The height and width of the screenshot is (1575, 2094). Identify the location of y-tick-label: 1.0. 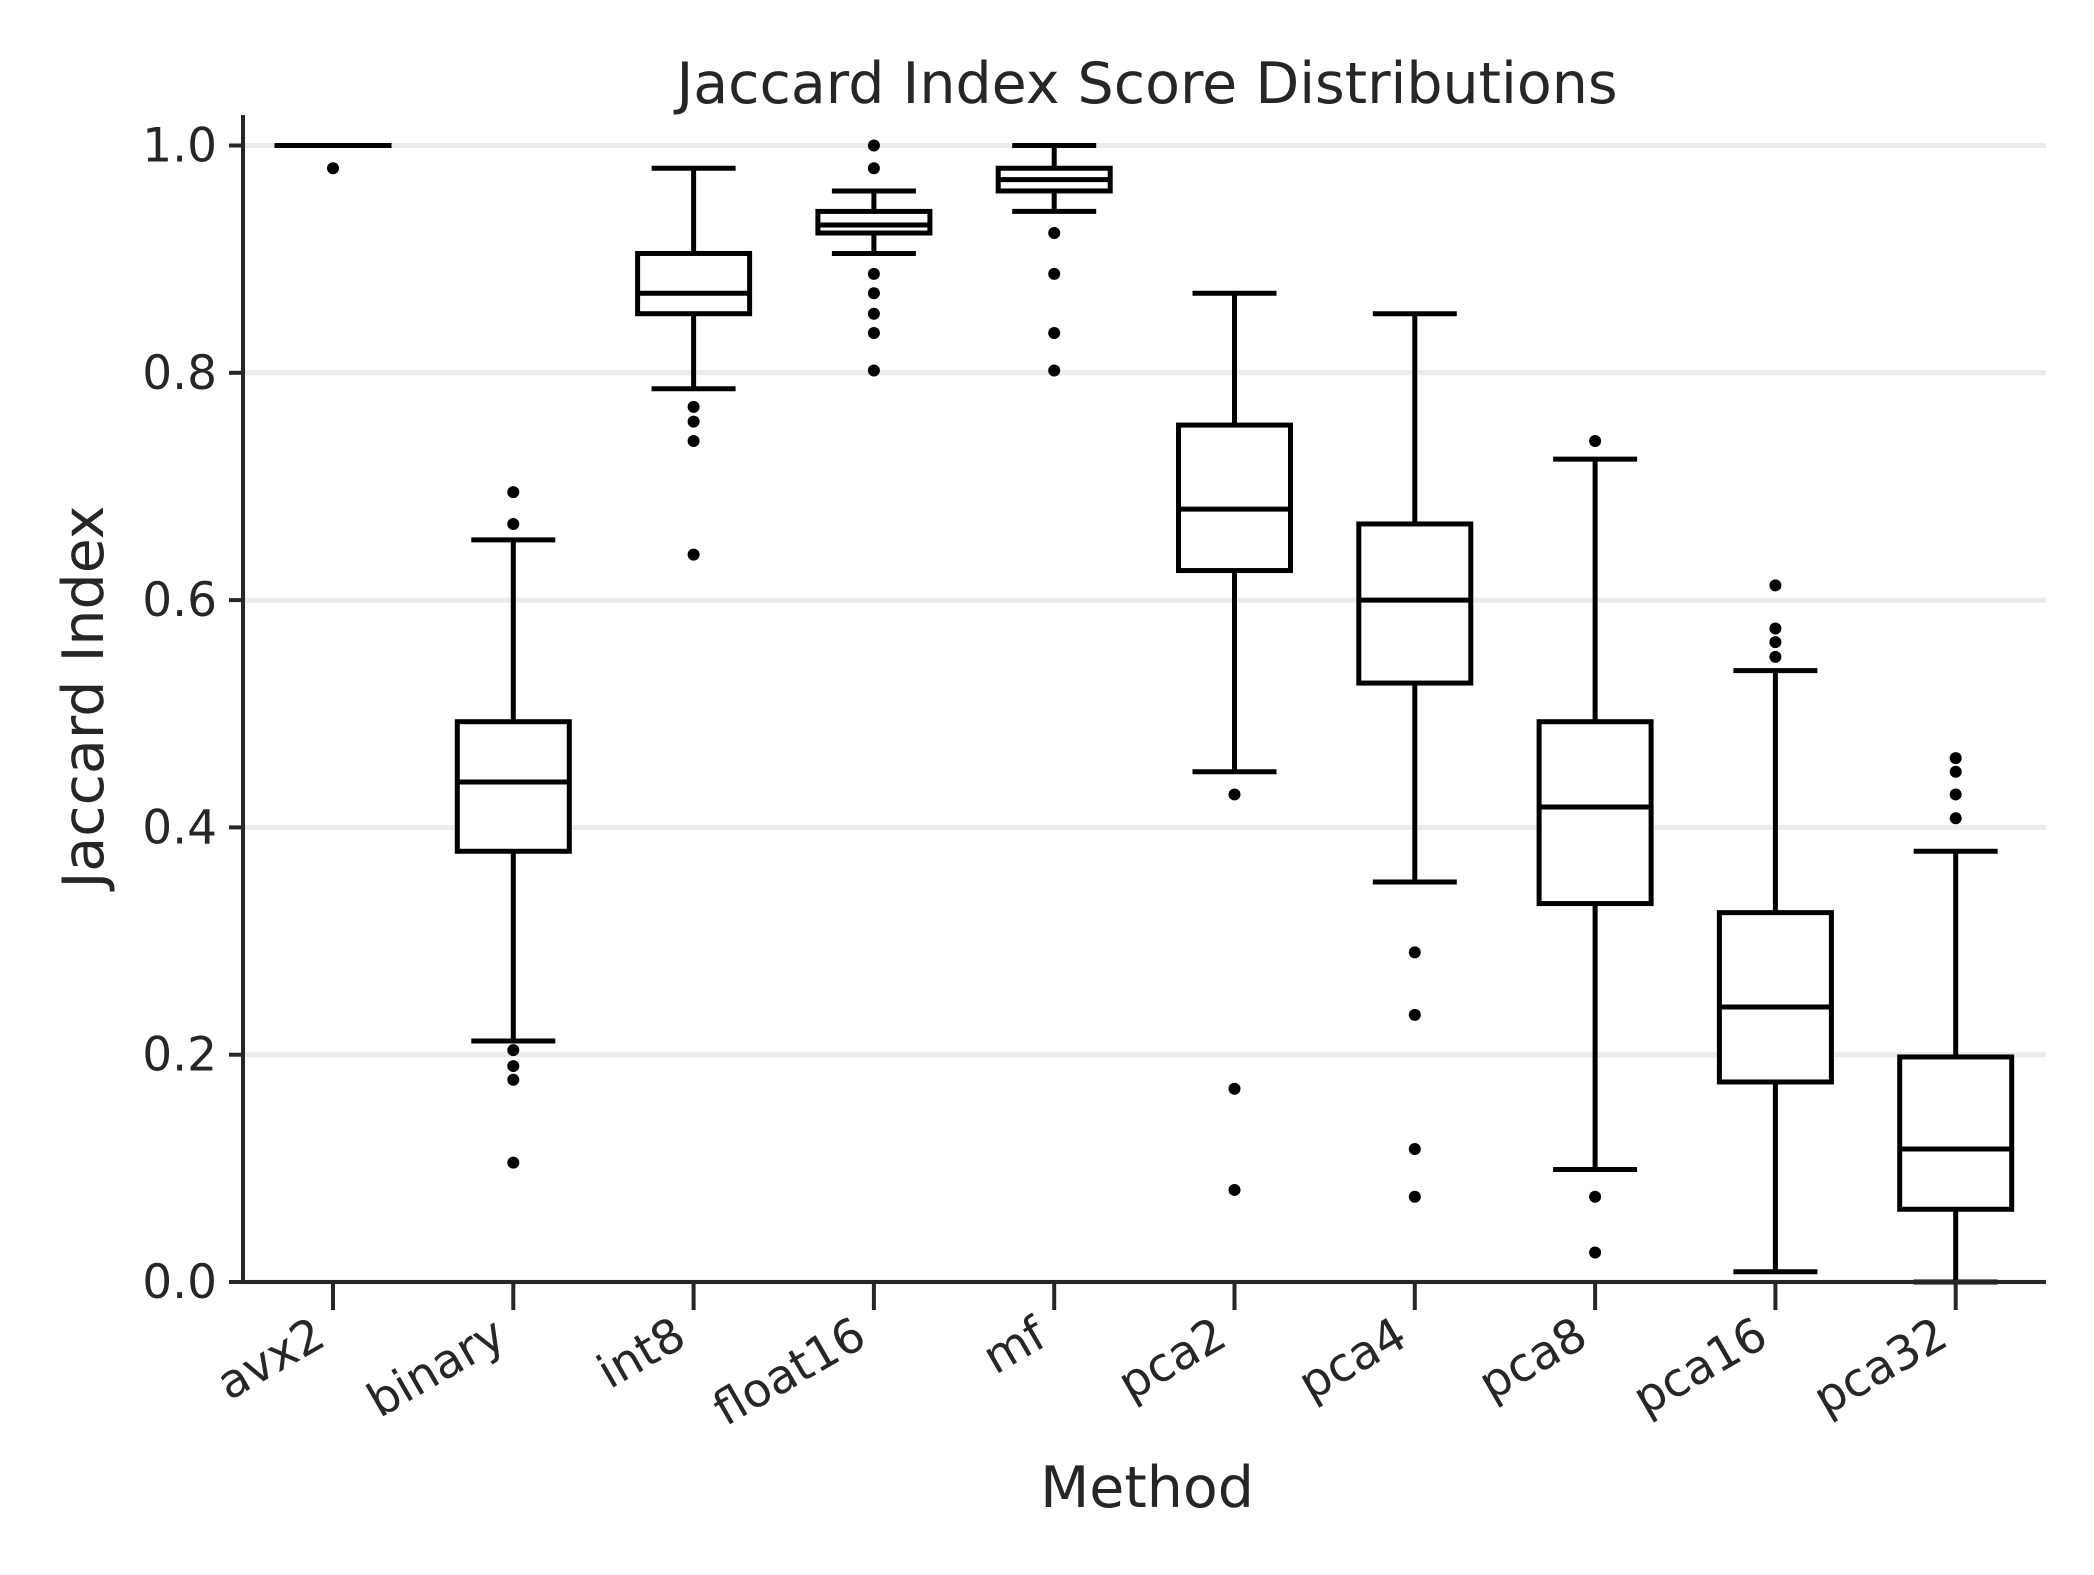
(179, 146).